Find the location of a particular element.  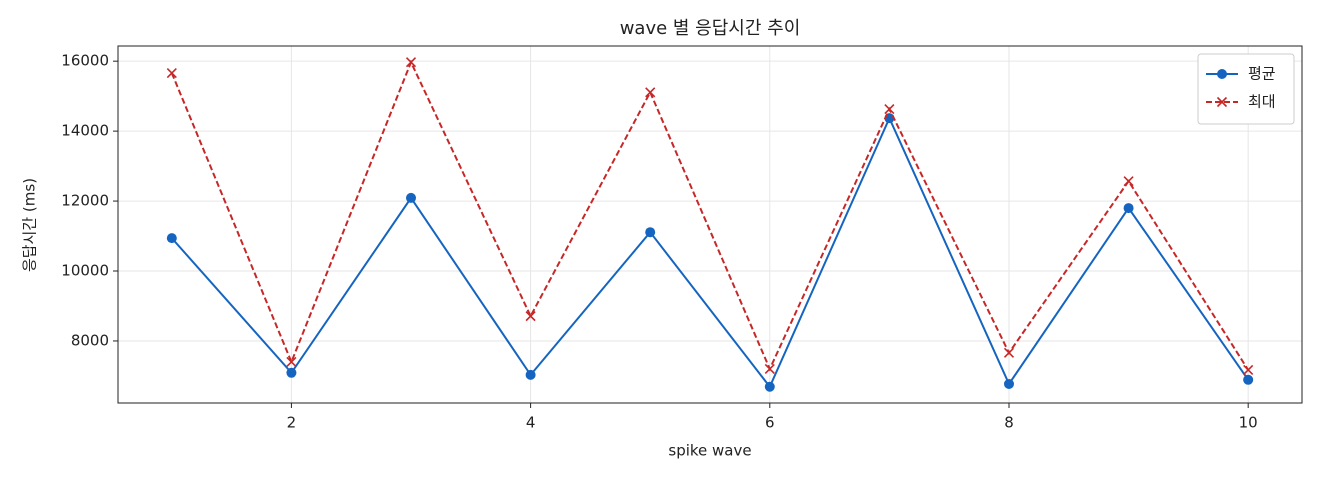

legend-label: 평균 is located at coordinates (1262, 74).